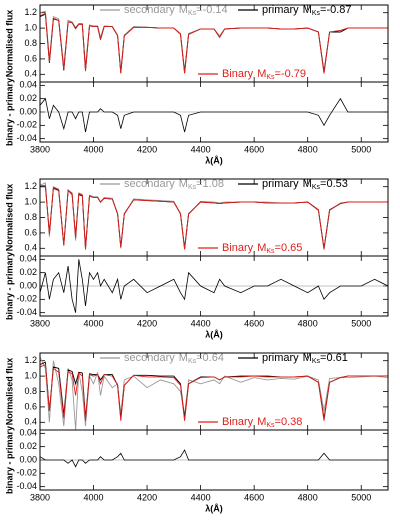  What do you see at coordinates (307, 10) in the screenshot?
I see `legend-entry: primary MKs=-0.87` at bounding box center [307, 10].